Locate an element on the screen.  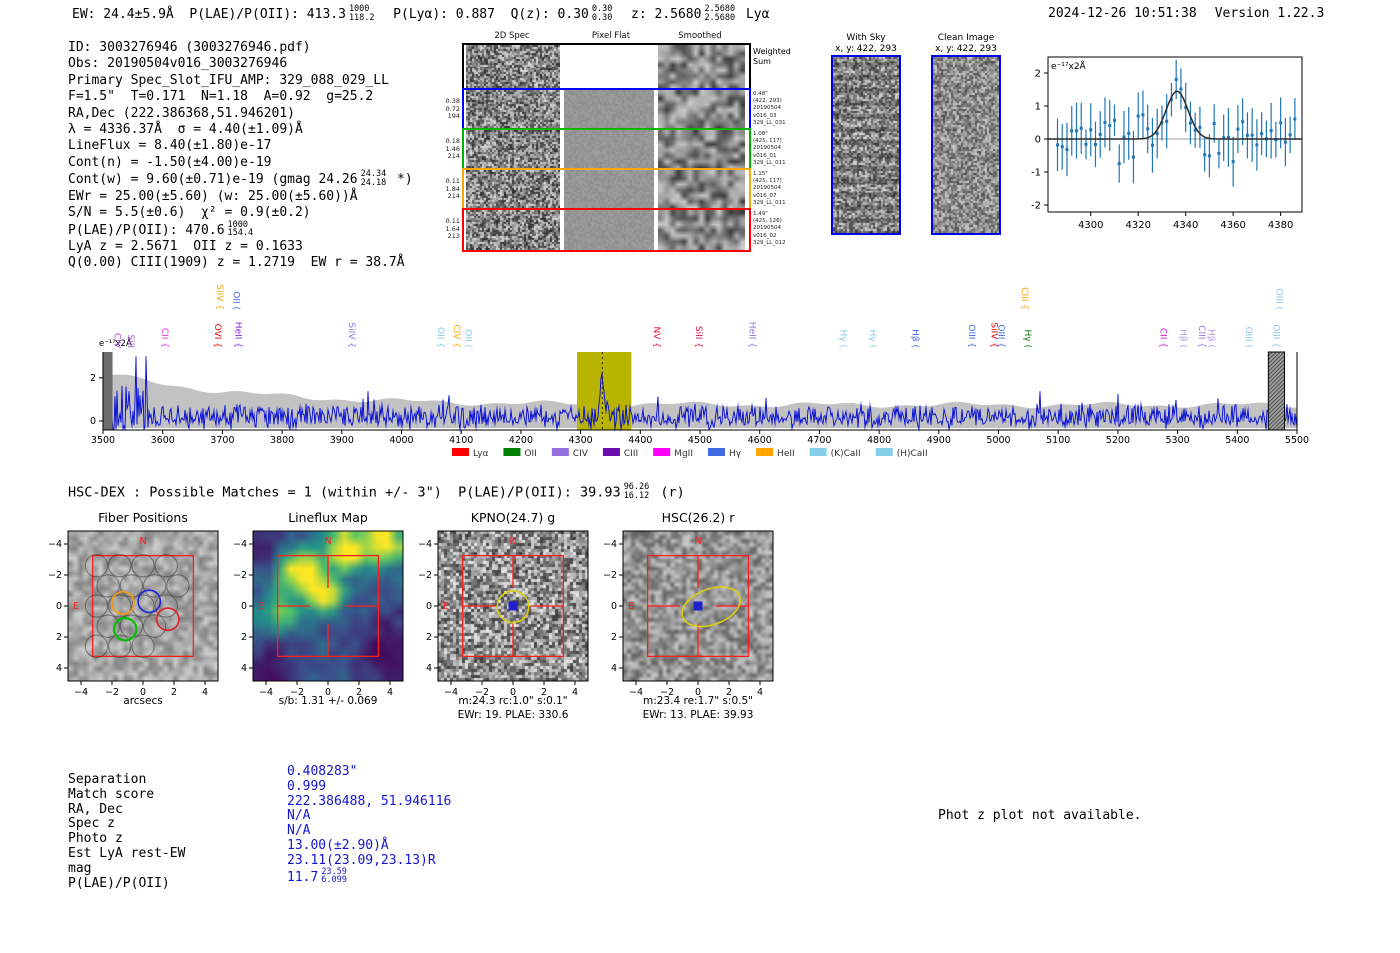
info-line: LineFlux = 8.40(±1.80)e-17 is located at coordinates (170, 146).